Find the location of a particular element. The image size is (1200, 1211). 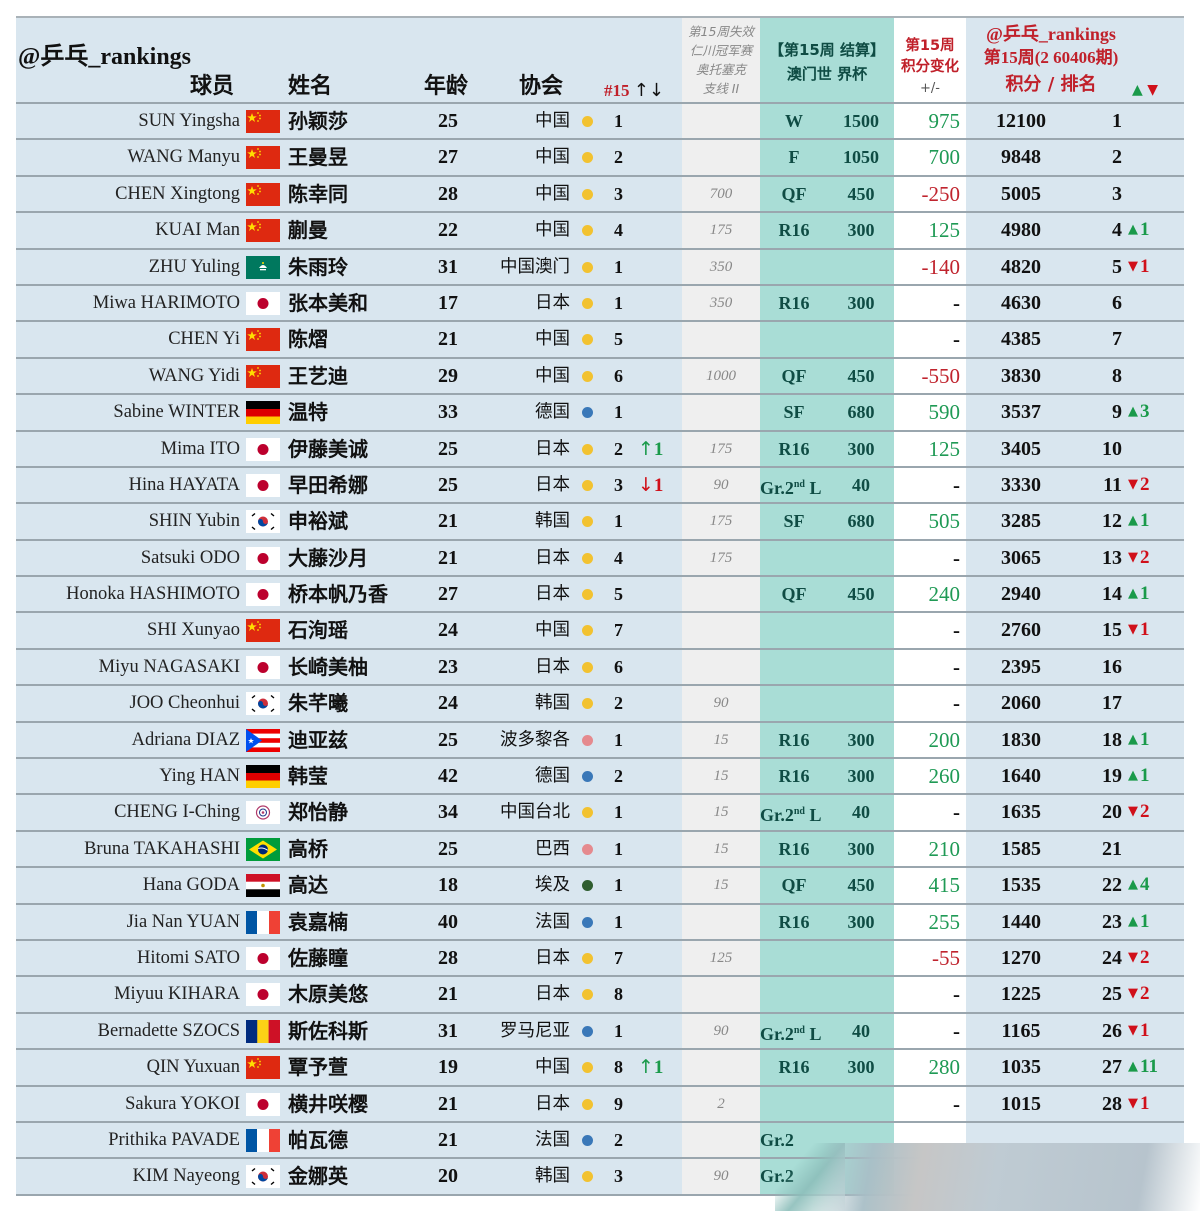

association: 德国 is located at coordinates (552, 776).